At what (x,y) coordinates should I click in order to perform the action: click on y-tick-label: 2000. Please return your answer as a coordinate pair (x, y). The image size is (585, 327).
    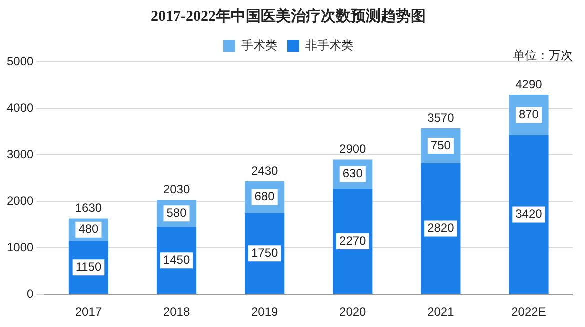
    Looking at the image, I should click on (20, 201).